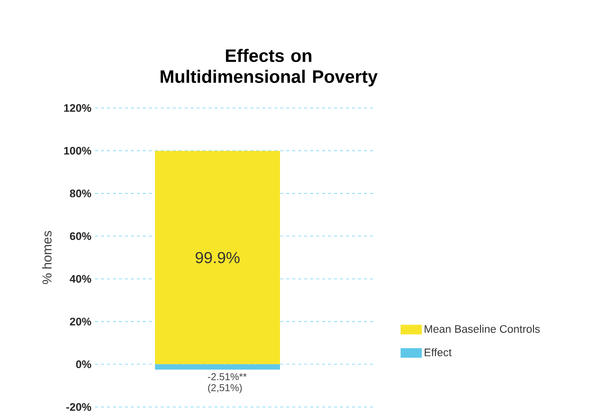 Image resolution: width=612 pixels, height=414 pixels. I want to click on y-tick-label: 60%, so click(81, 236).